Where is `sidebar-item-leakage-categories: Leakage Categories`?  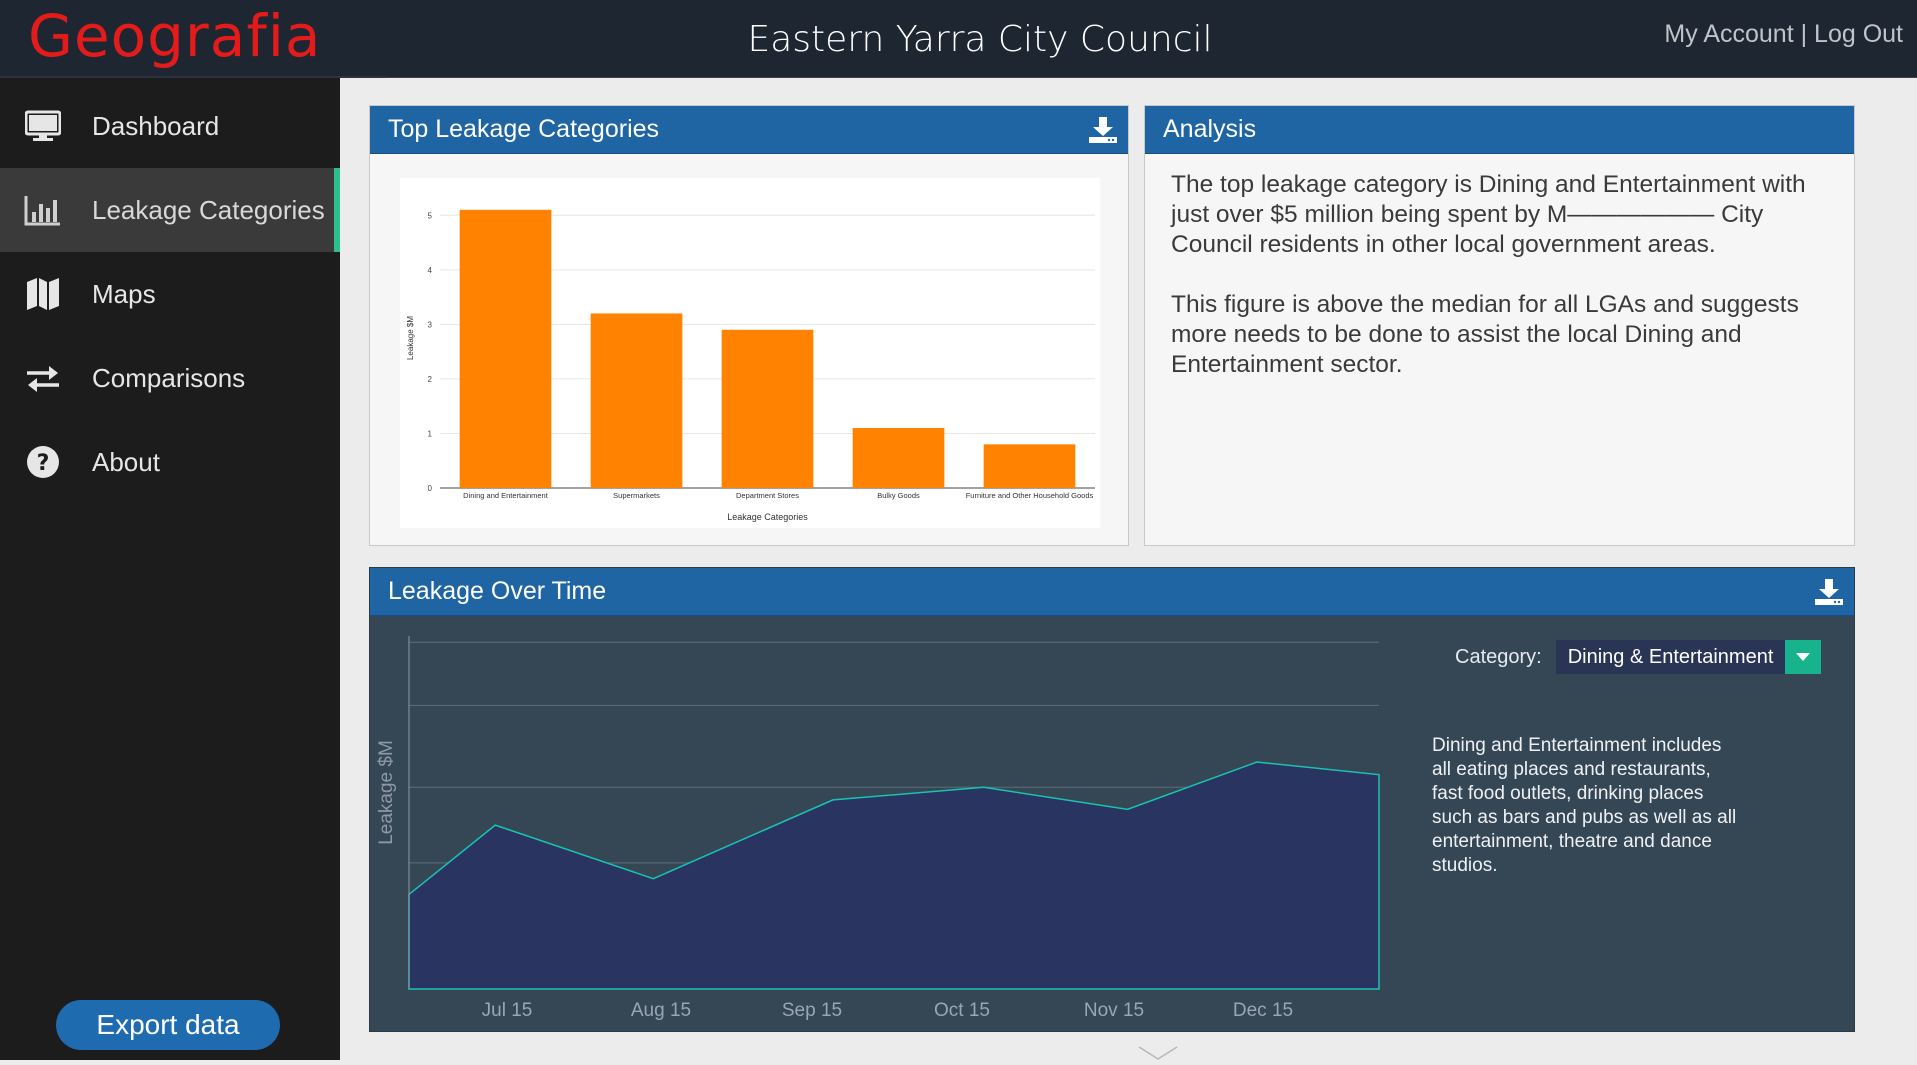
sidebar-item-leakage-categories: Leakage Categories is located at coordinates (170, 210).